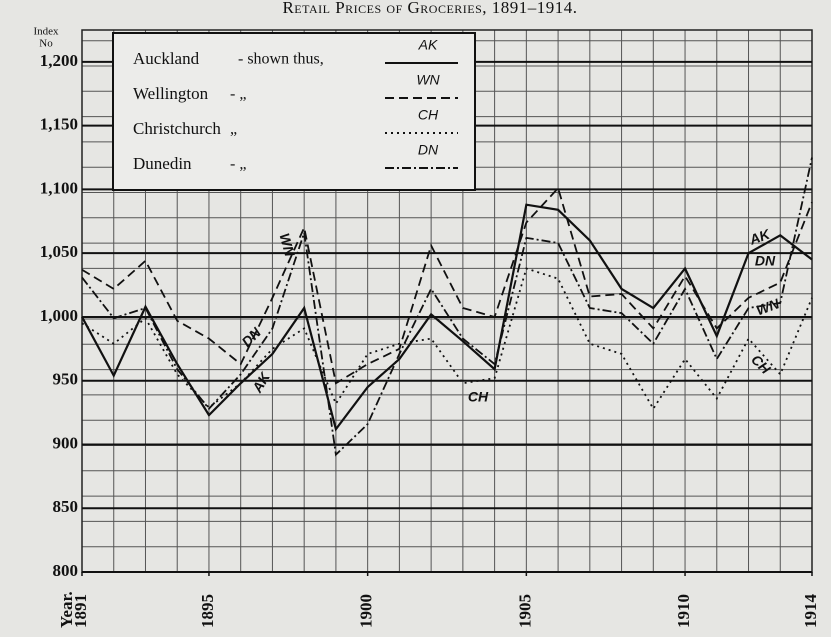  Describe the element at coordinates (428, 115) in the screenshot. I see `legend-code: CH` at that location.